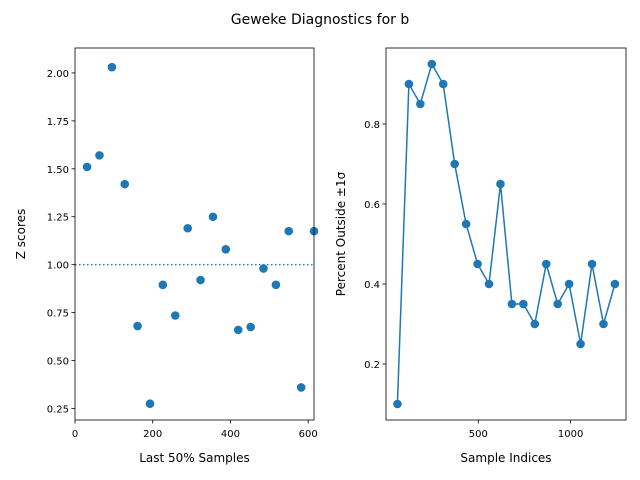  What do you see at coordinates (308, 434) in the screenshot?
I see `x-tick-label: 600` at bounding box center [308, 434].